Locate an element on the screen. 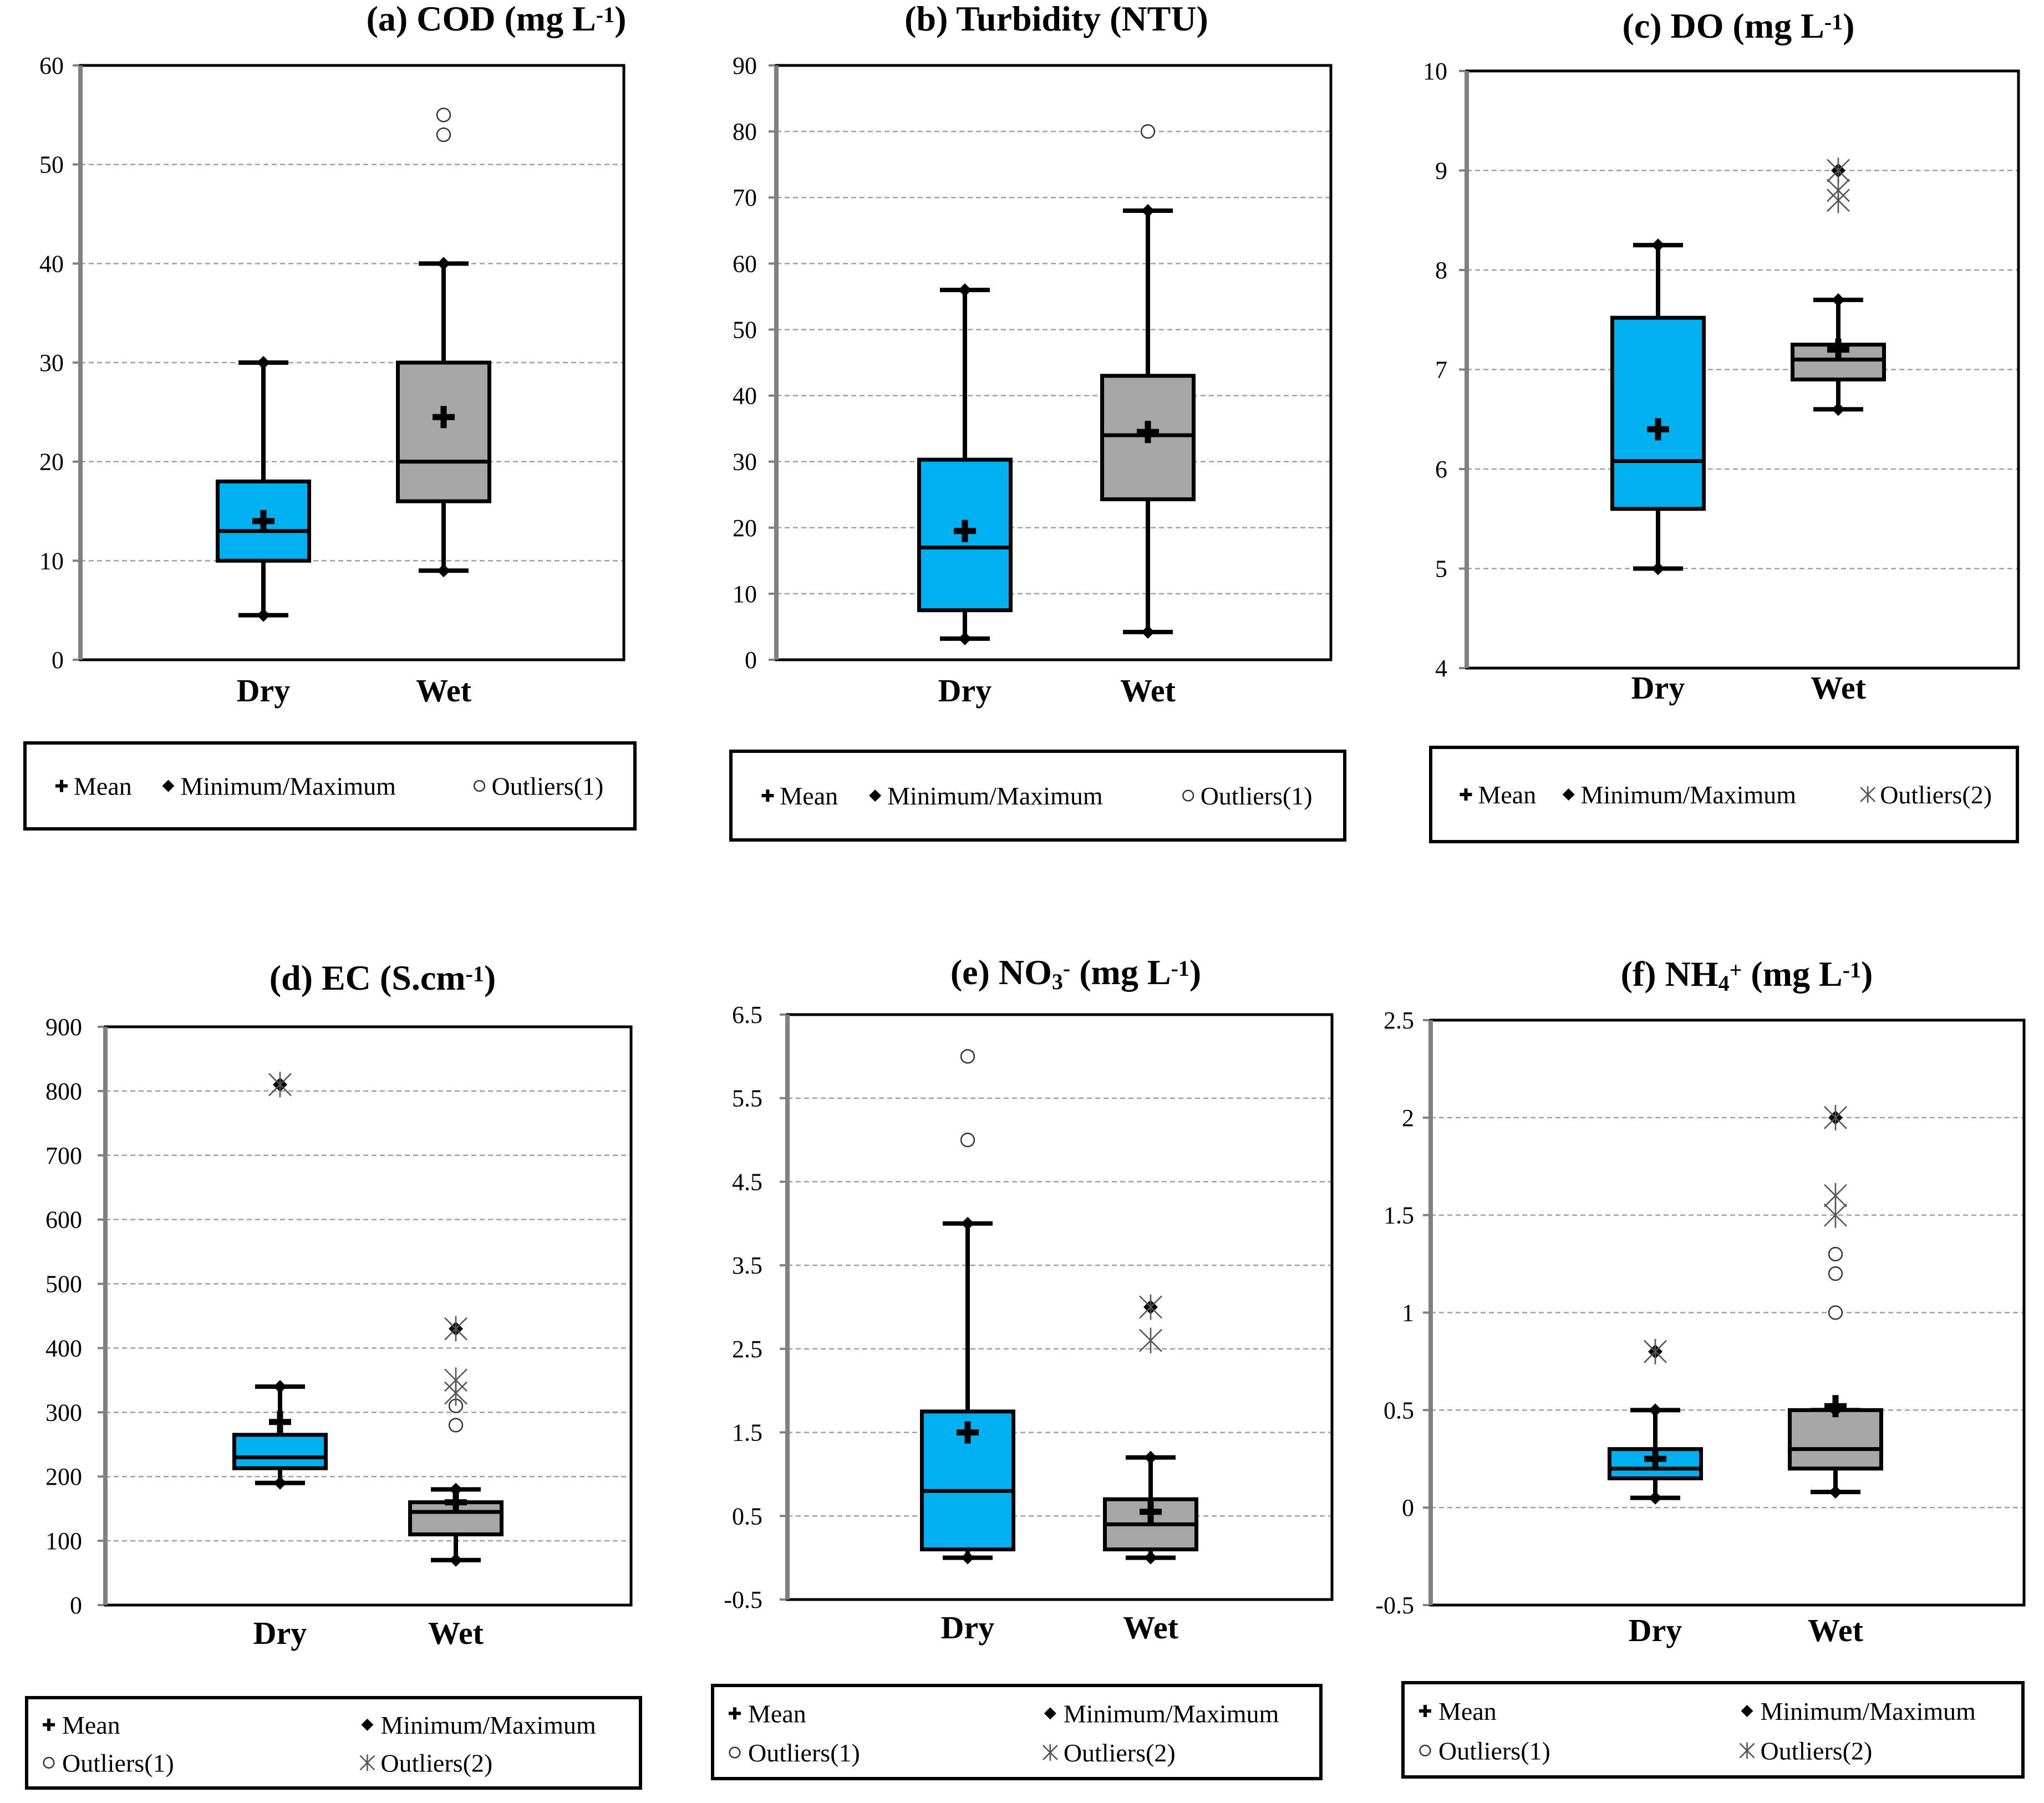  y-tick-label: -0.5 is located at coordinates (743, 1599).